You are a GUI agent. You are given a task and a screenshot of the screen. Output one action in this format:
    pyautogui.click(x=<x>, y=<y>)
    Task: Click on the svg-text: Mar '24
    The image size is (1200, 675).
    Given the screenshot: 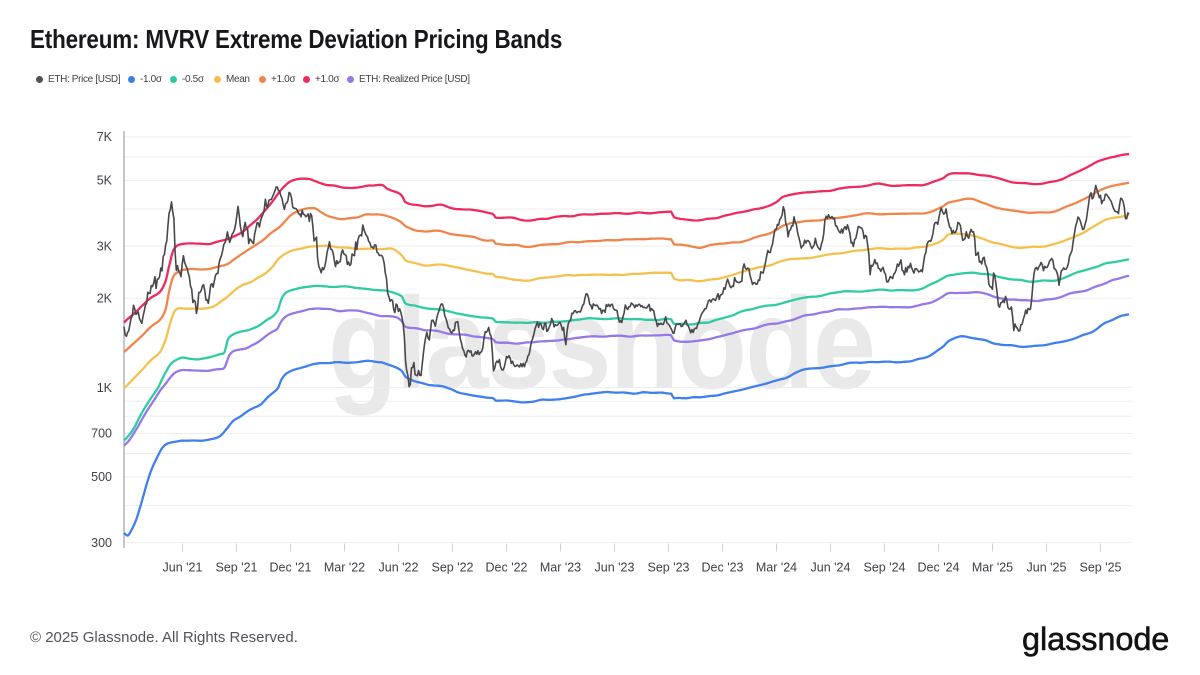 What is the action you would take?
    pyautogui.click(x=776, y=568)
    